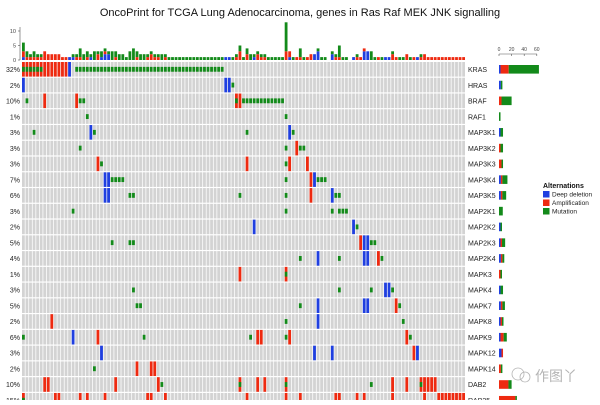  I want to click on gene-label: MAP3K4, so click(482, 180).